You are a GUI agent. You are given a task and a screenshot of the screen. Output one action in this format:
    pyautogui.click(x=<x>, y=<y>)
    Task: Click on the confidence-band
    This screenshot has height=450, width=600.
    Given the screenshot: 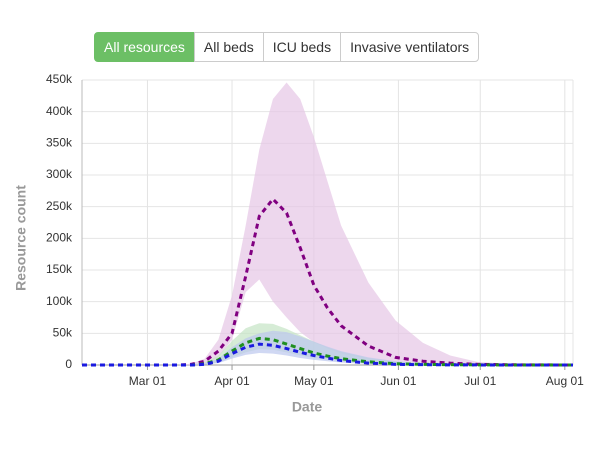 What is the action you would take?
    pyautogui.click(x=327, y=347)
    